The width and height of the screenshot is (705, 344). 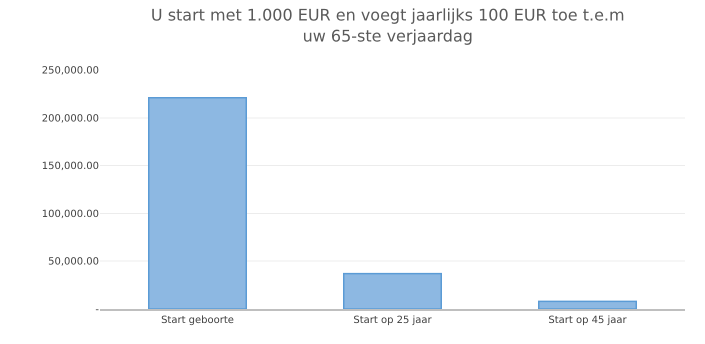 I want to click on chart-title: U start met 1.000 EUR en voegt jaarlijks 100 EUR toe t.e.m uw 65-ste verjaardag, so click(x=387, y=26).